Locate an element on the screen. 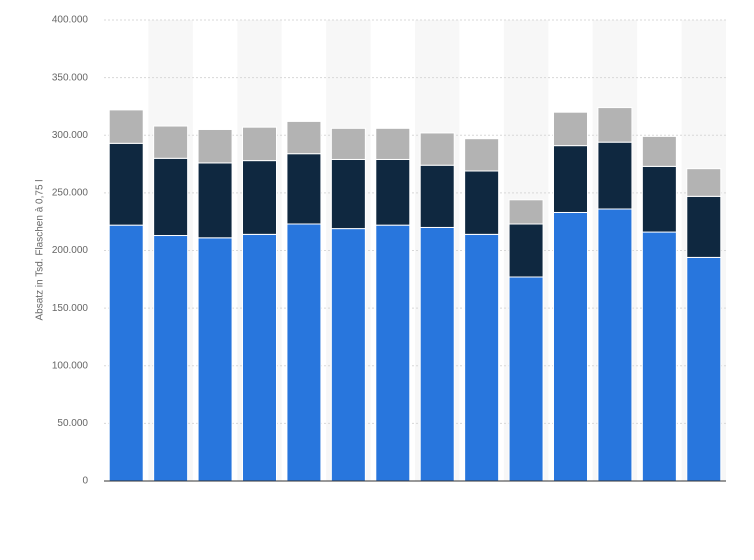  y-tick-label: 150.000 is located at coordinates (70, 308).